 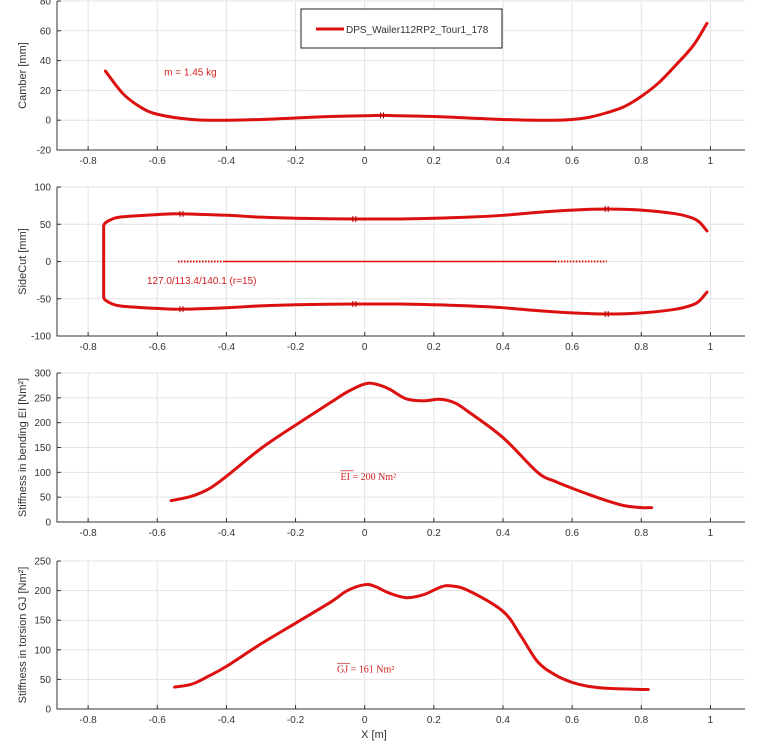 I want to click on annotation: GJ = 161 Nm², so click(x=365, y=669).